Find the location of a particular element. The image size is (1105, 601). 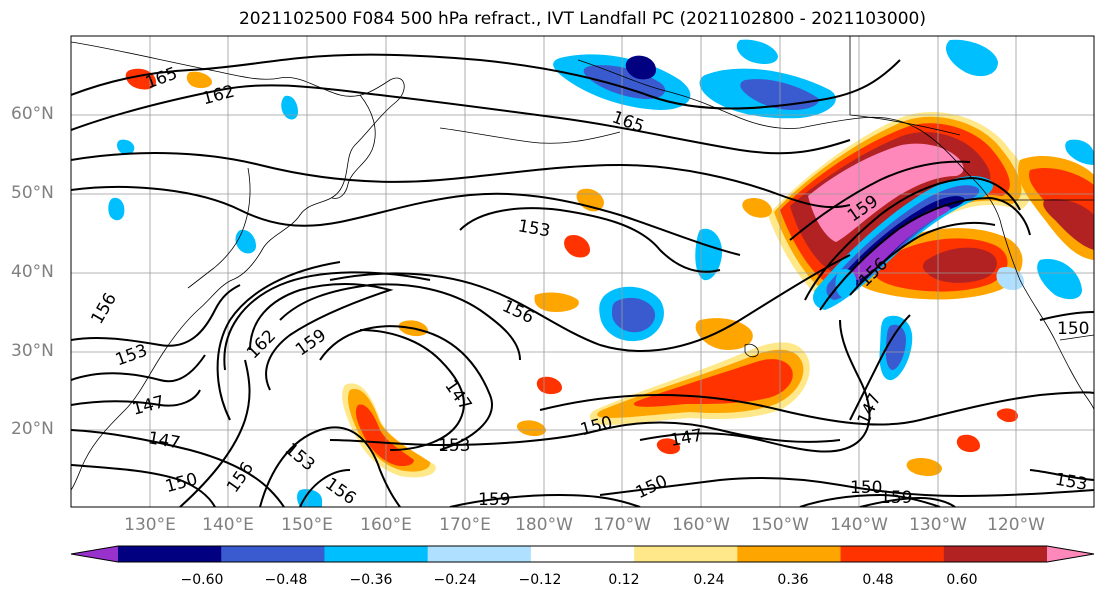

contour-147-center is located at coordinates (412, 390).